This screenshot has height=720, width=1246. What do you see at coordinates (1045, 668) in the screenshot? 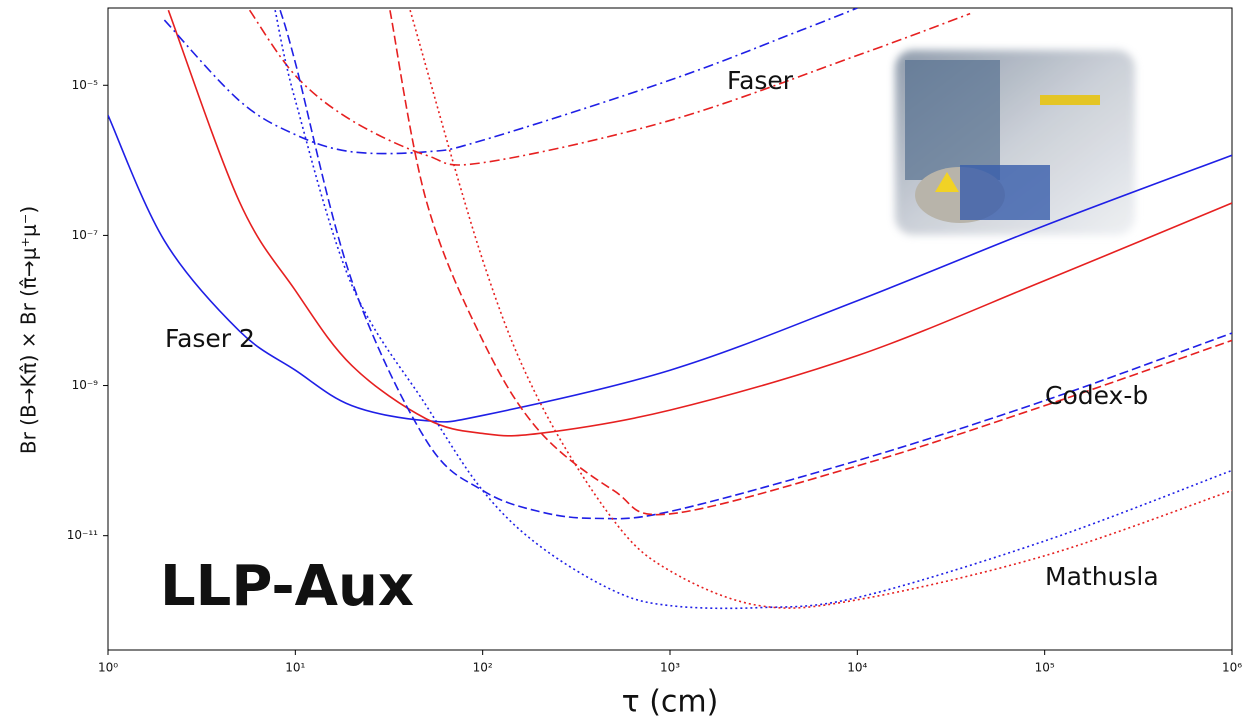
I see `x-tick-label: 10⁵` at bounding box center [1045, 668].